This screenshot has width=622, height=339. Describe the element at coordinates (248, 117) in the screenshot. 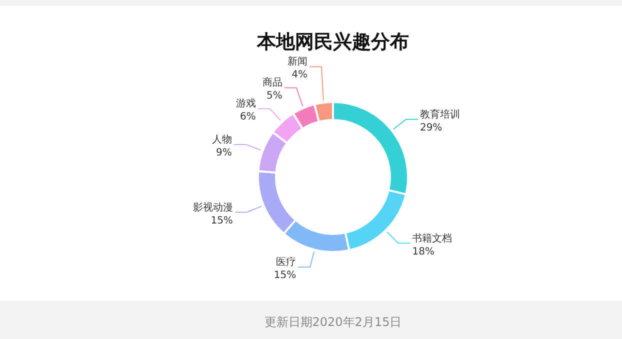

I see `data-label: 6%` at that location.